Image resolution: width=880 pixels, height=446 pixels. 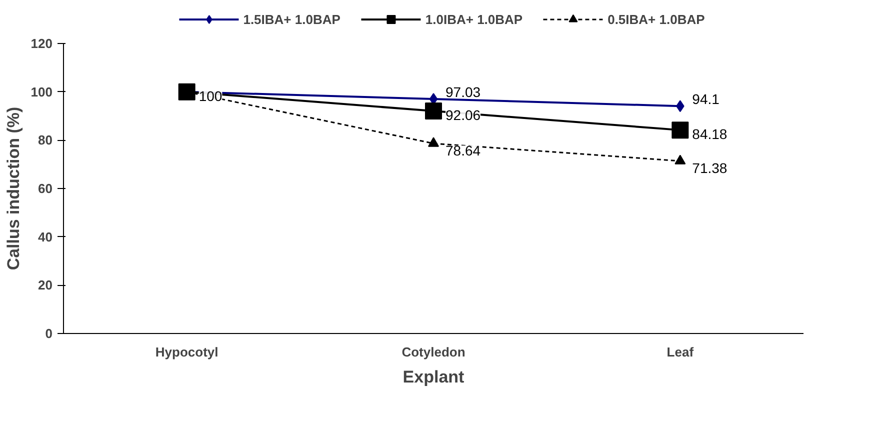 I want to click on y-axis-title: Callus induction (%), so click(x=13, y=188).